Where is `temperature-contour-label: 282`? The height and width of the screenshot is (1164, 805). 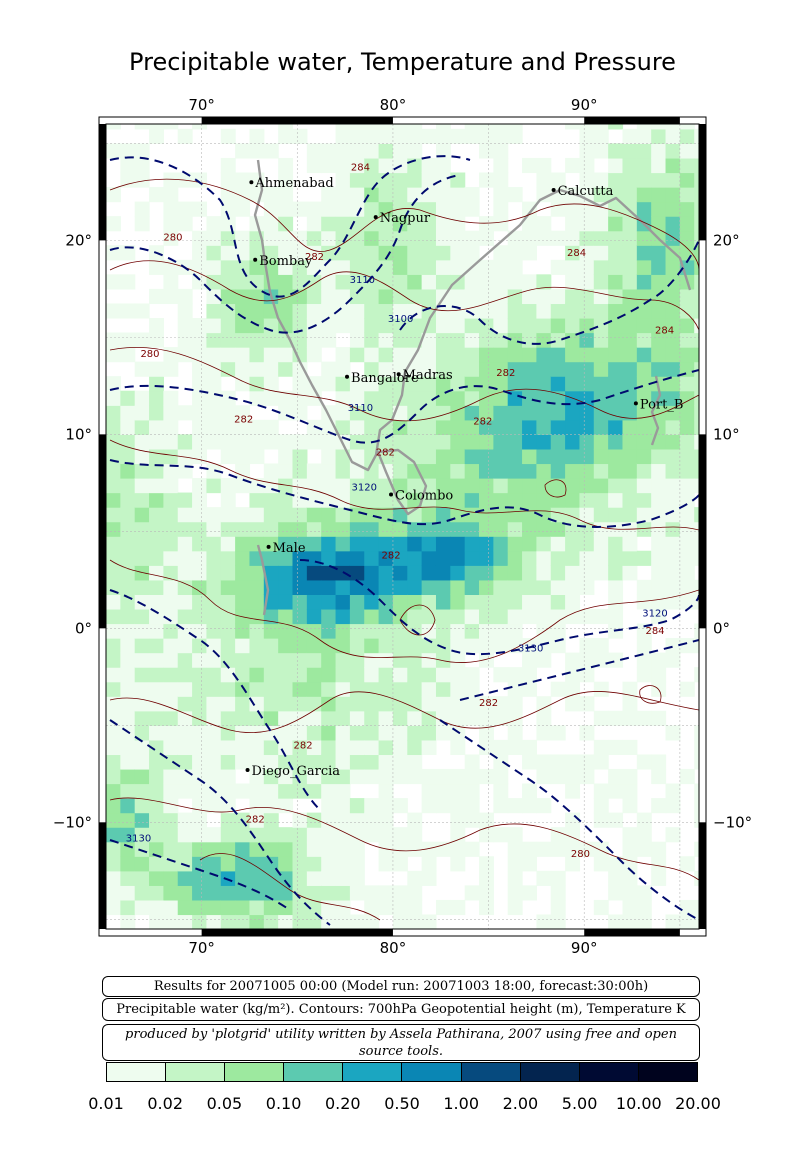
temperature-contour-label: 282 is located at coordinates (488, 703).